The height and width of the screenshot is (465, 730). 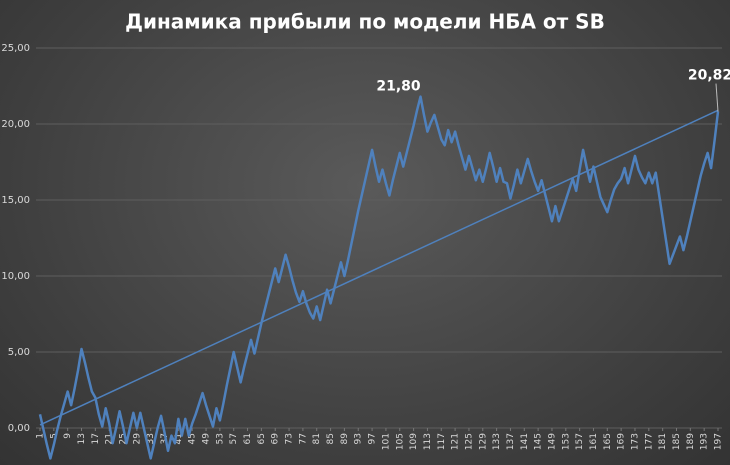 What do you see at coordinates (15, 276) in the screenshot?
I see `y-tick-label: 10,00` at bounding box center [15, 276].